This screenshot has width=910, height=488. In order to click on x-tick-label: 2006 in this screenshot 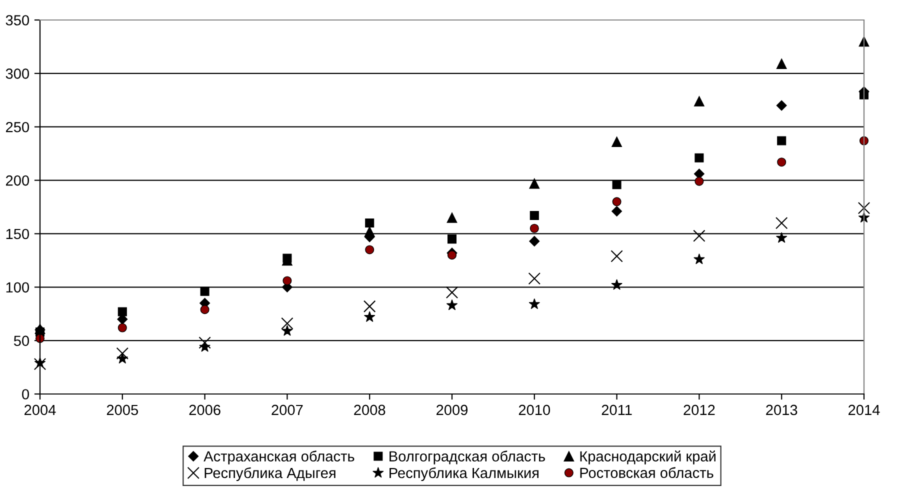, I will do `click(204, 410)`.